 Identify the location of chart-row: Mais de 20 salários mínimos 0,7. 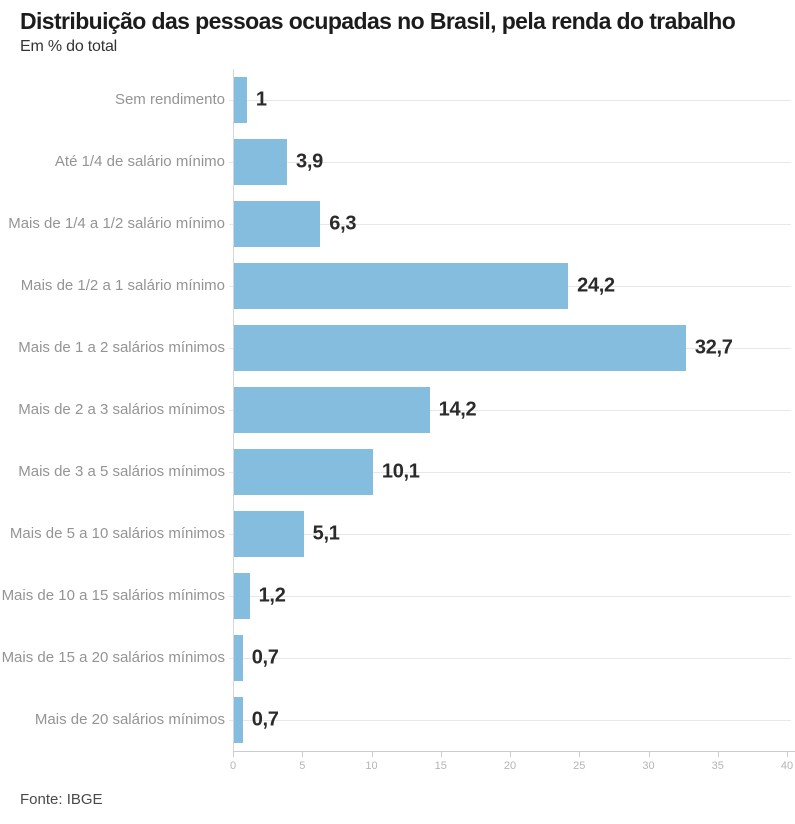
(397, 720).